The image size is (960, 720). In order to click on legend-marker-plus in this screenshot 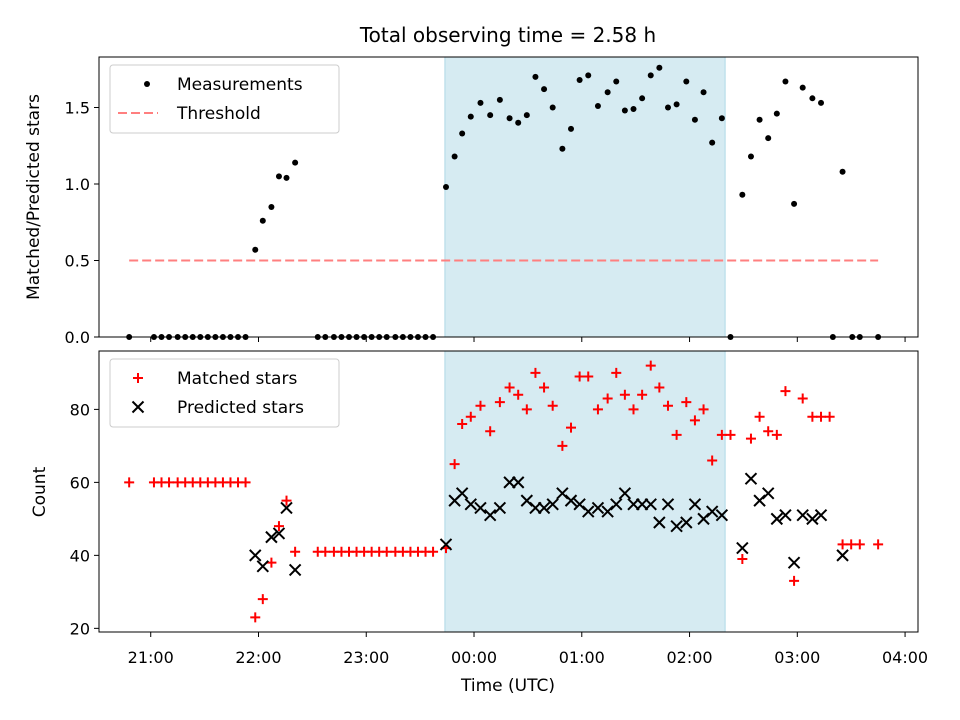, I will do `click(138, 378)`.